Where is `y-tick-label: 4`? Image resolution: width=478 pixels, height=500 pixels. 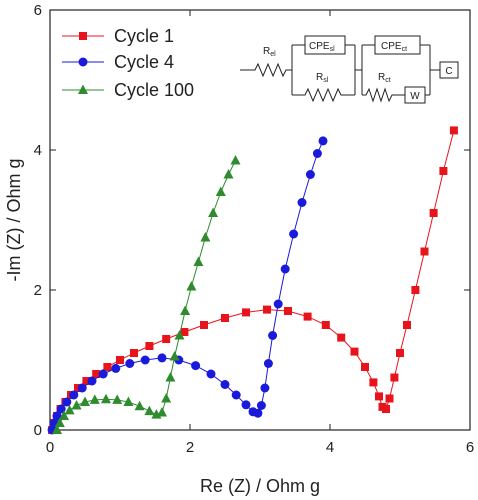 y-tick-label: 4 is located at coordinates (38, 150).